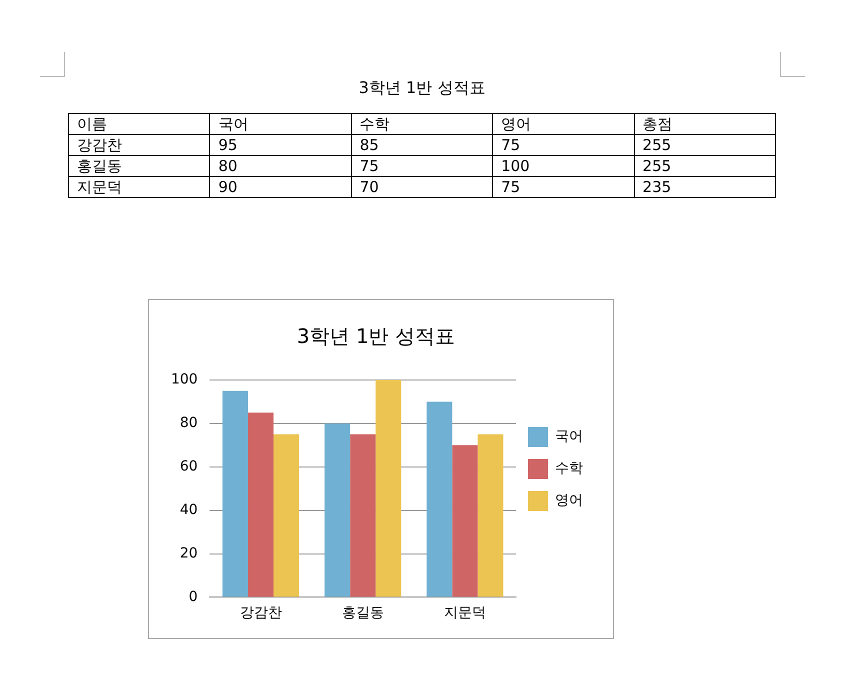  What do you see at coordinates (422, 187) in the screenshot?
I see `text: 70` at bounding box center [422, 187].